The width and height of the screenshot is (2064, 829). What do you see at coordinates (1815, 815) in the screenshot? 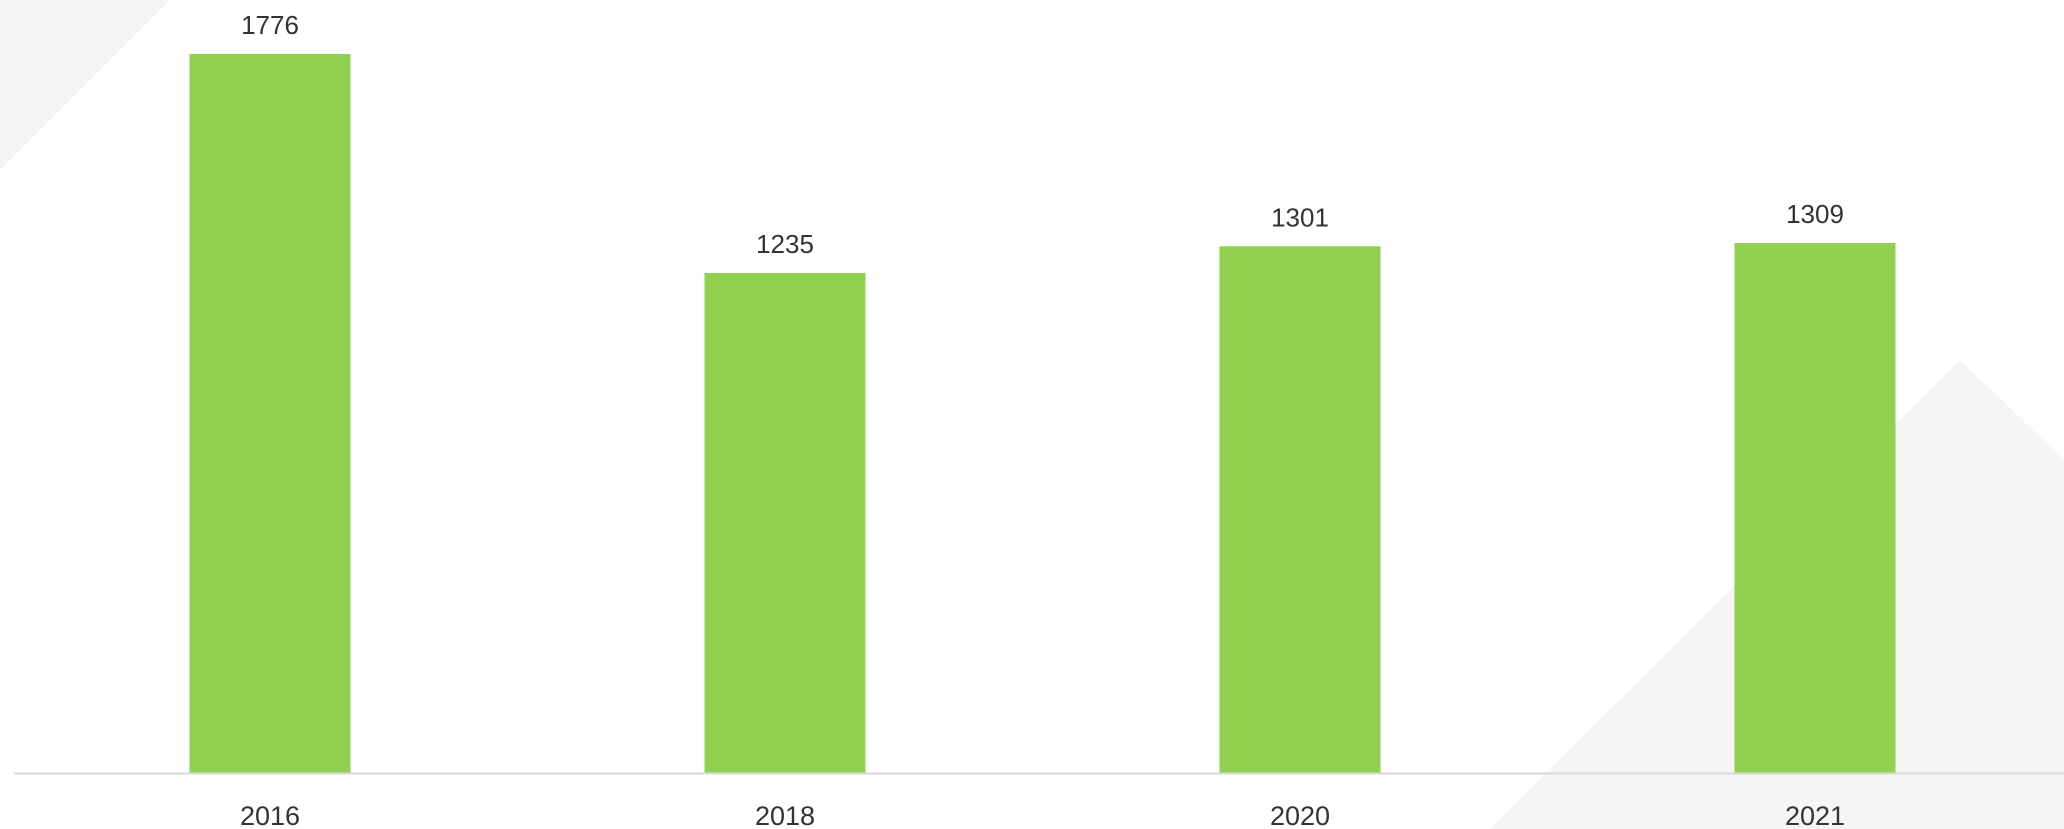
I see `x-tick-label-2021: 2021` at bounding box center [1815, 815].